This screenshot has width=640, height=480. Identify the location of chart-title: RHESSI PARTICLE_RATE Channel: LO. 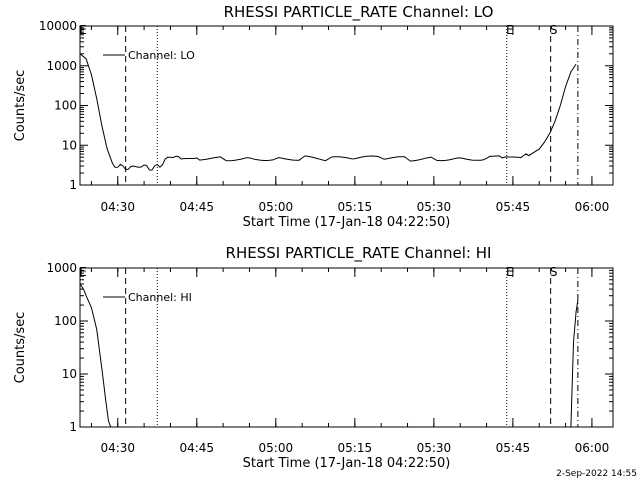
(359, 12).